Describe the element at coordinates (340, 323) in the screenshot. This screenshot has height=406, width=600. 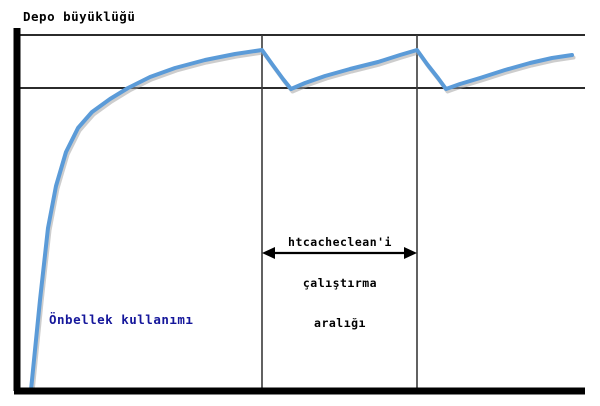
I see `annotation-line-3: aralığı` at that location.